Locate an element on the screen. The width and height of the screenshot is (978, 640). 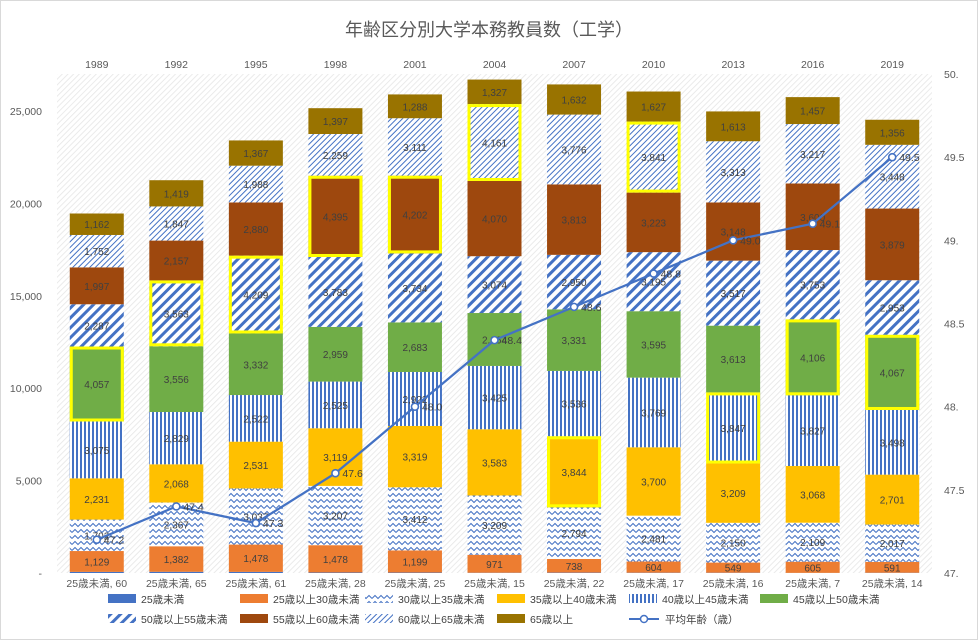
bar-value-label: 2,959 is located at coordinates (335, 355).